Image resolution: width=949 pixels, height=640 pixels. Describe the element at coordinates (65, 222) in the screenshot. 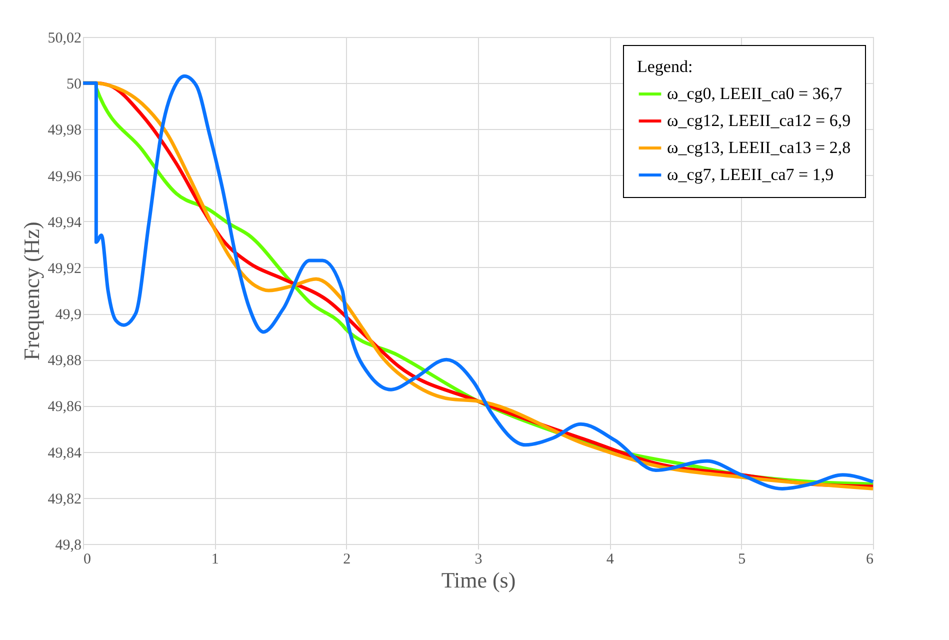

I see `y-tick-label: 49,94` at that location.